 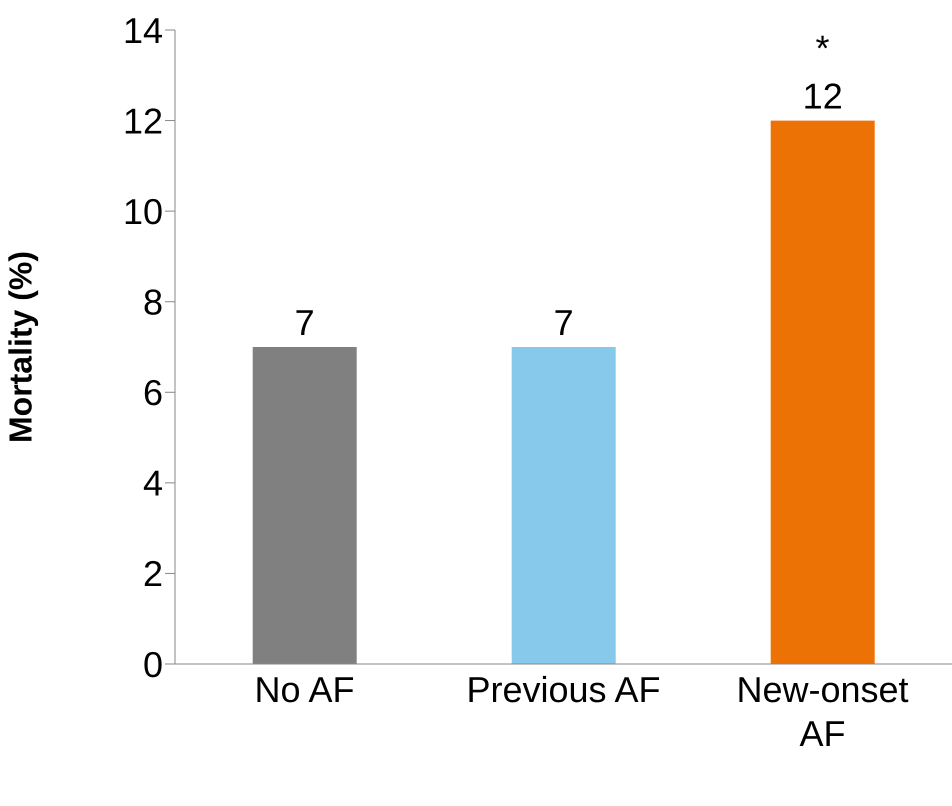 What do you see at coordinates (142, 30) in the screenshot?
I see `y-tick-label: 14` at bounding box center [142, 30].